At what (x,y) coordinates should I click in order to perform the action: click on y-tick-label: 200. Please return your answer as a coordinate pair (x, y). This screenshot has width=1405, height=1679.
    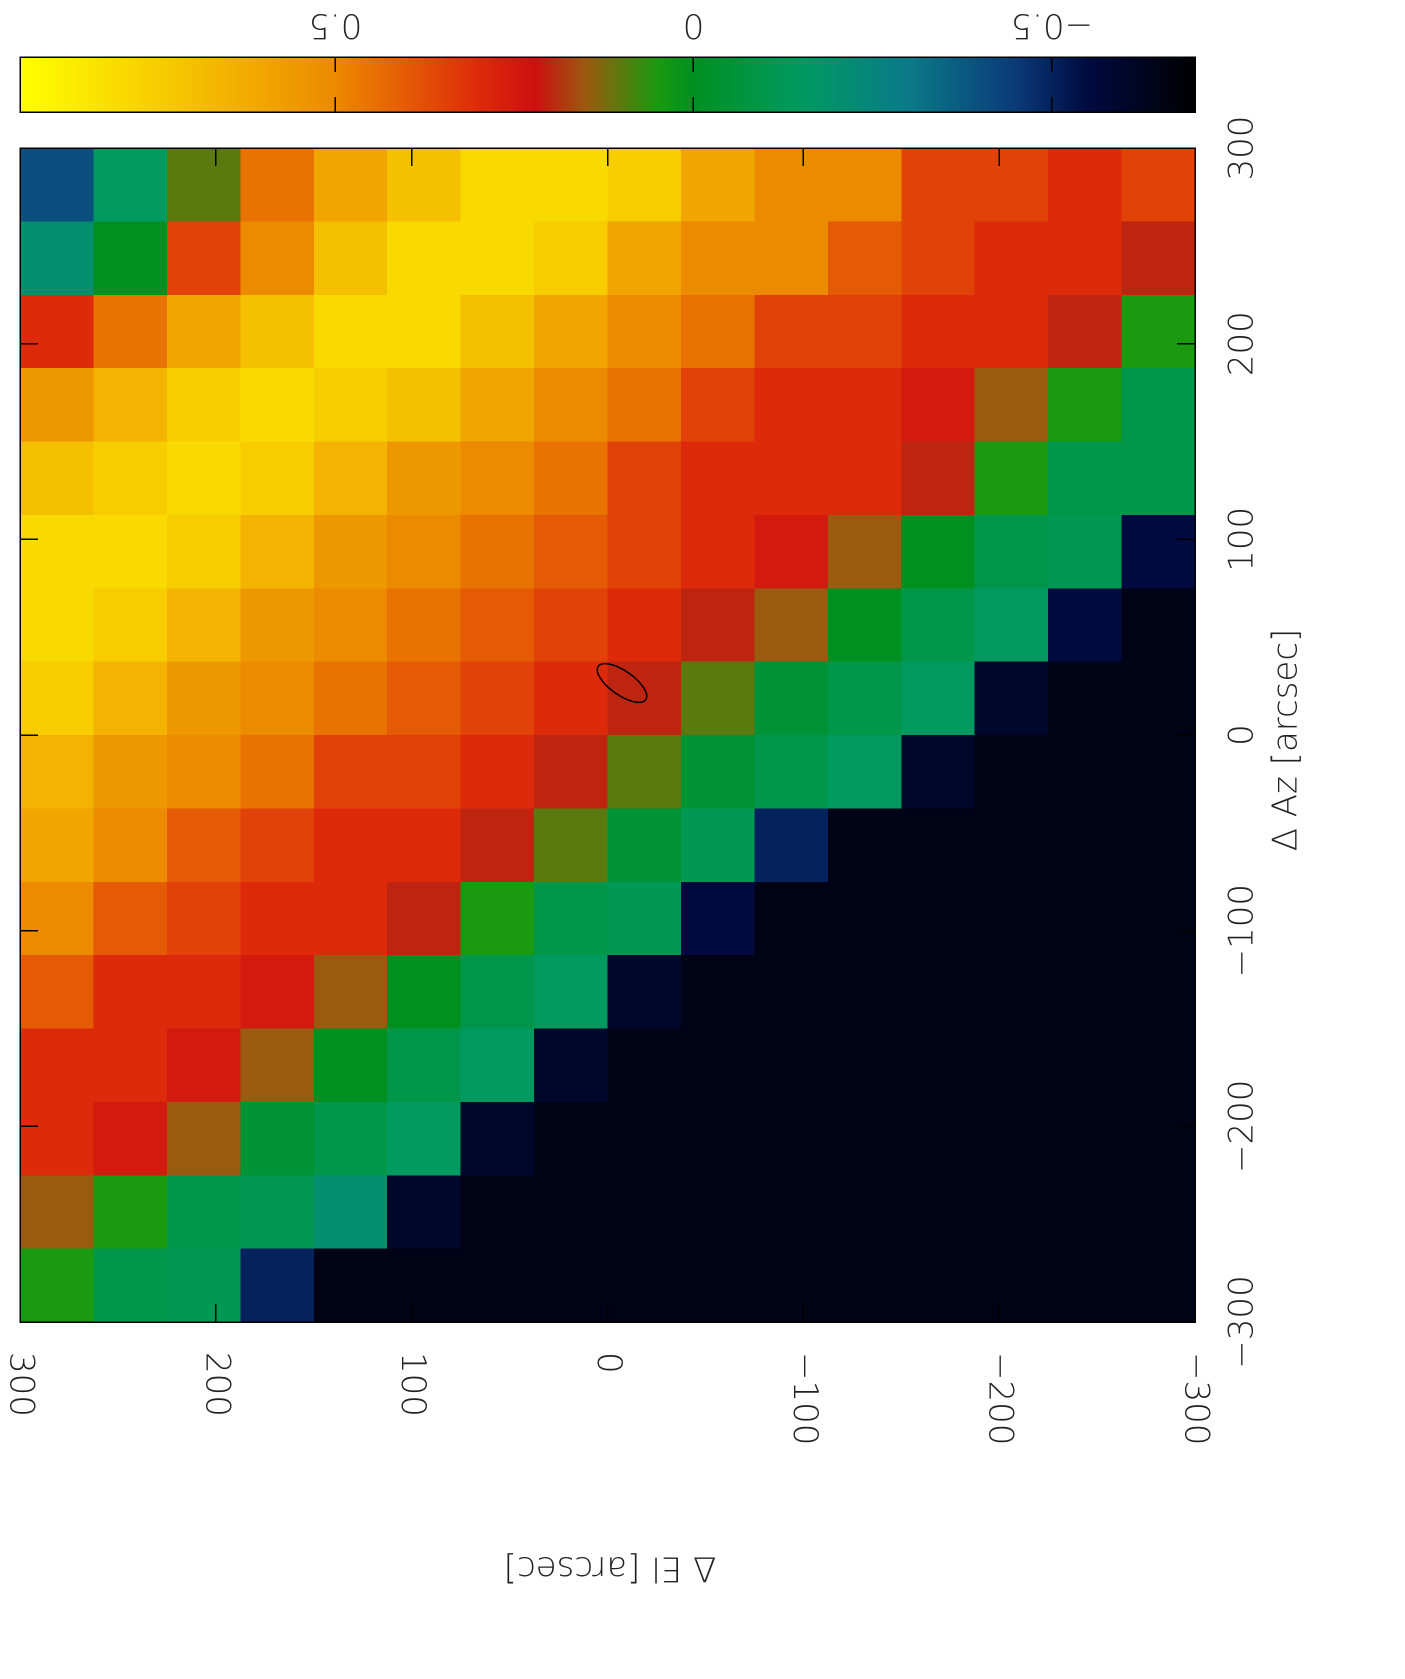
    Looking at the image, I should click on (1242, 343).